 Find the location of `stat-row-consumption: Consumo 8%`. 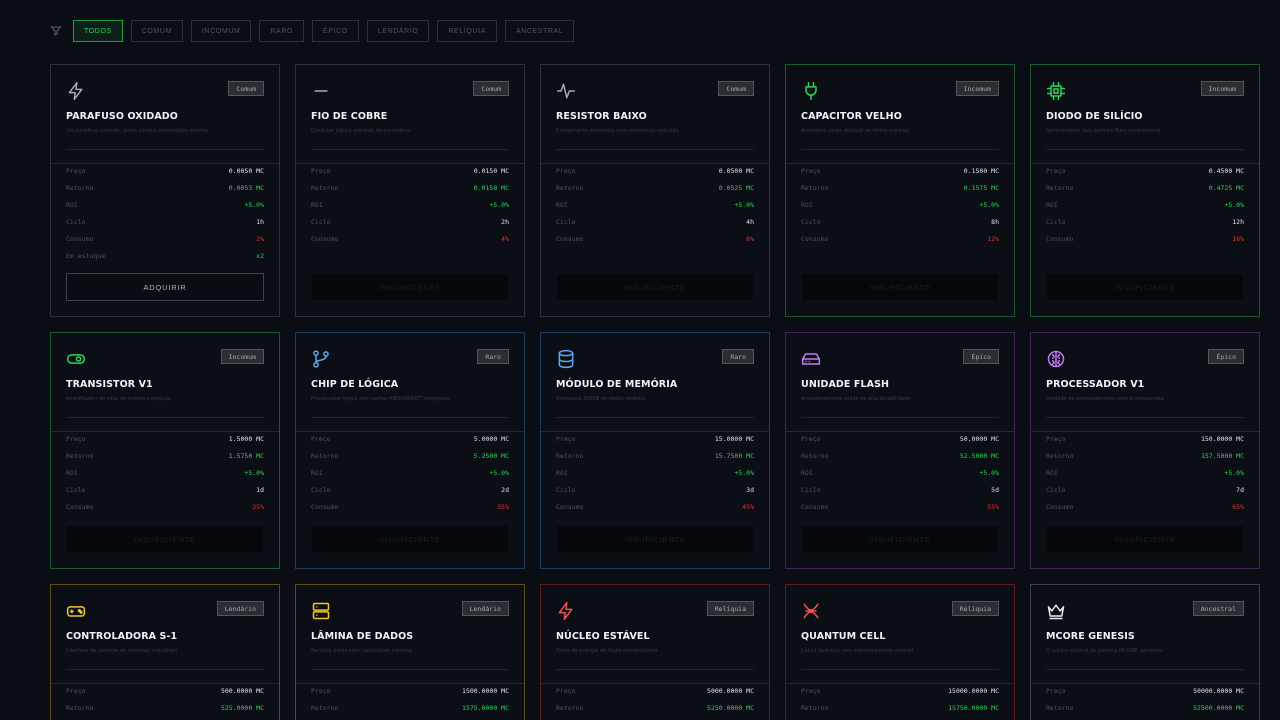

stat-row-consumption: Consumo 8% is located at coordinates (655, 238).